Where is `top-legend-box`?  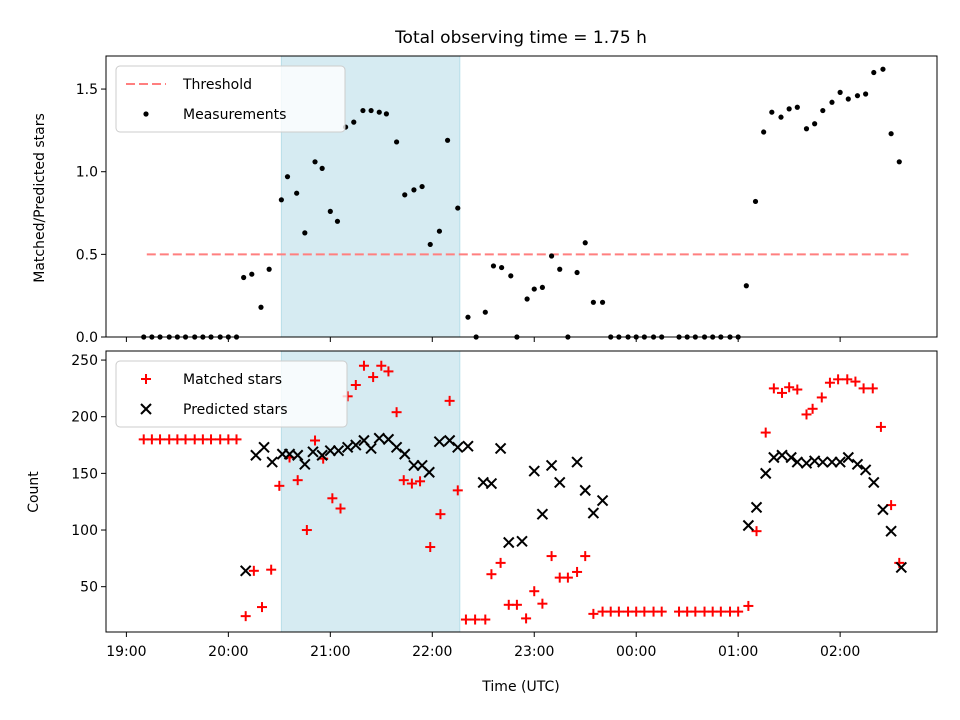 top-legend-box is located at coordinates (230, 99).